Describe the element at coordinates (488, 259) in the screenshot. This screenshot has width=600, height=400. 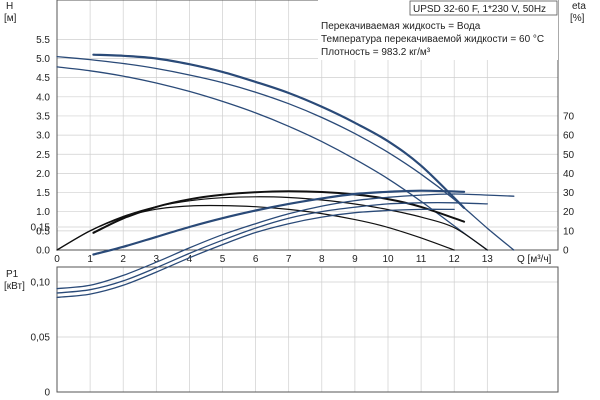
I see `x-tick-label: 13` at that location.